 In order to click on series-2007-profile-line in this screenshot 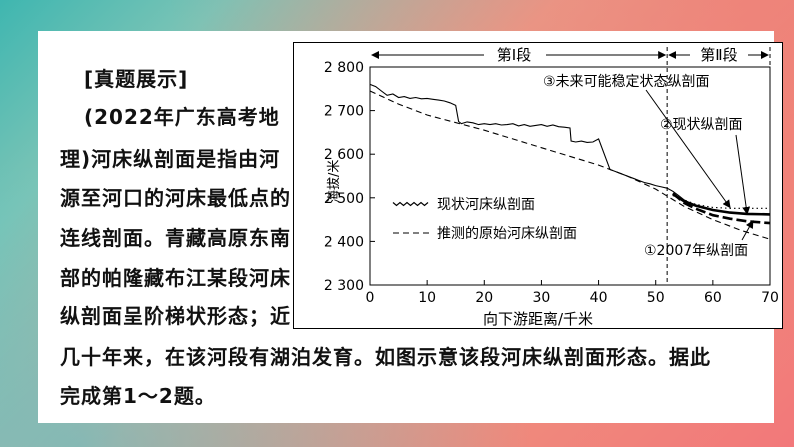, I will do `click(721, 208)`.